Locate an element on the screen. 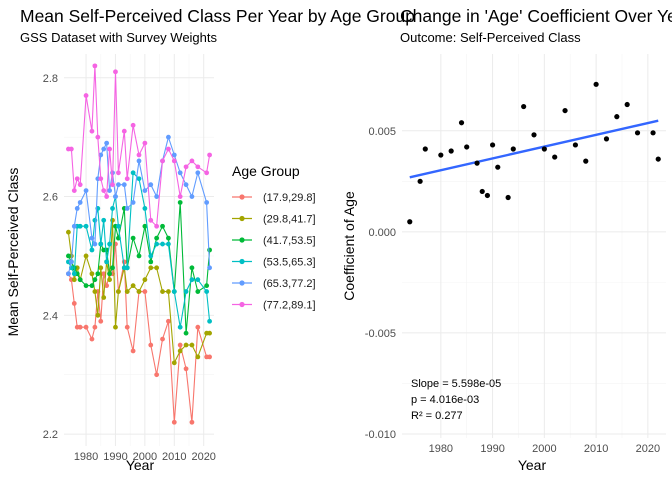 This screenshot has height=480, width=672. legend-label: (77.2,89.1] is located at coordinates (289, 306).